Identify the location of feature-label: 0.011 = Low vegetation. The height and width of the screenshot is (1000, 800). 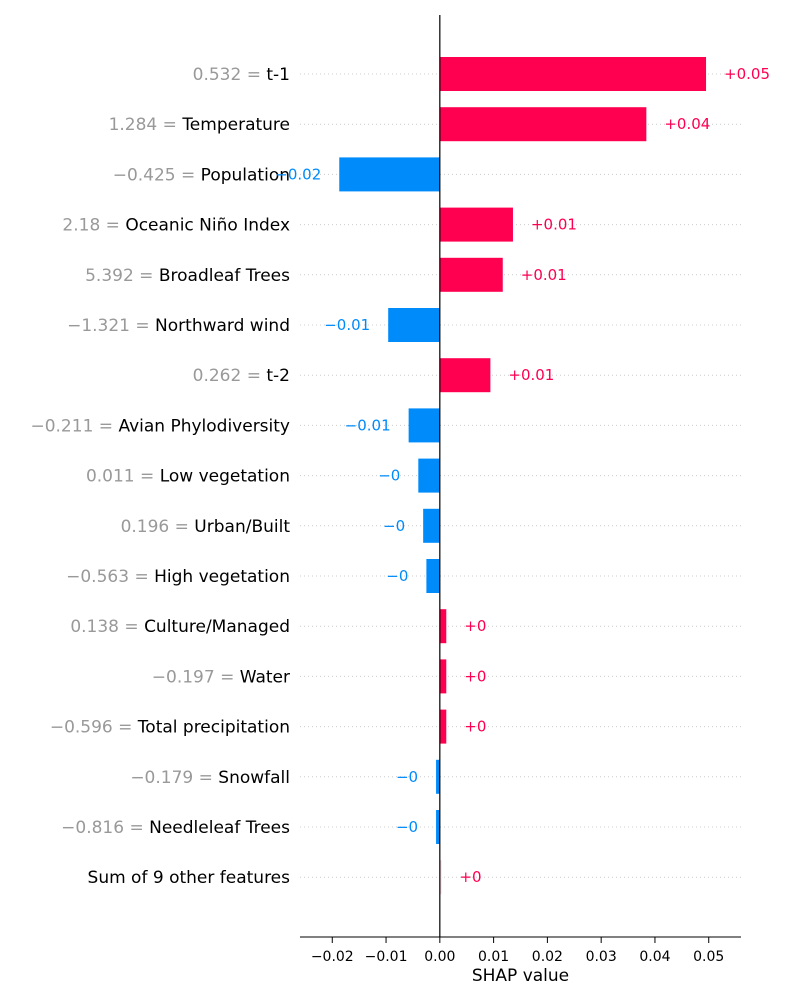
(188, 477).